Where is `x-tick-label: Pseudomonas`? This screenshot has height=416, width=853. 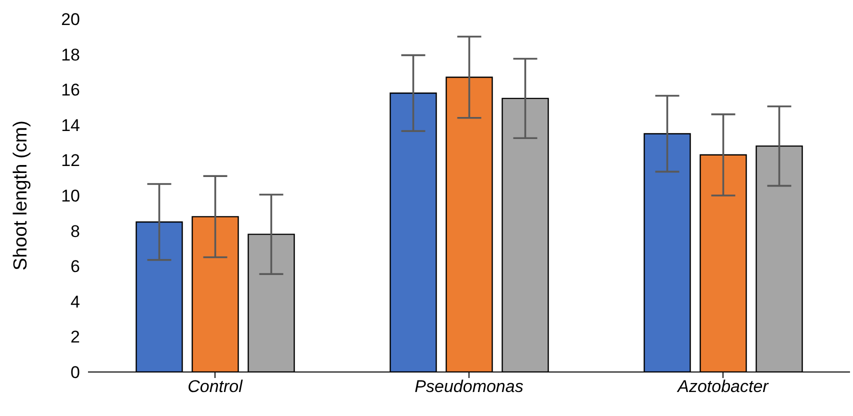 x-tick-label: Pseudomonas is located at coordinates (469, 386).